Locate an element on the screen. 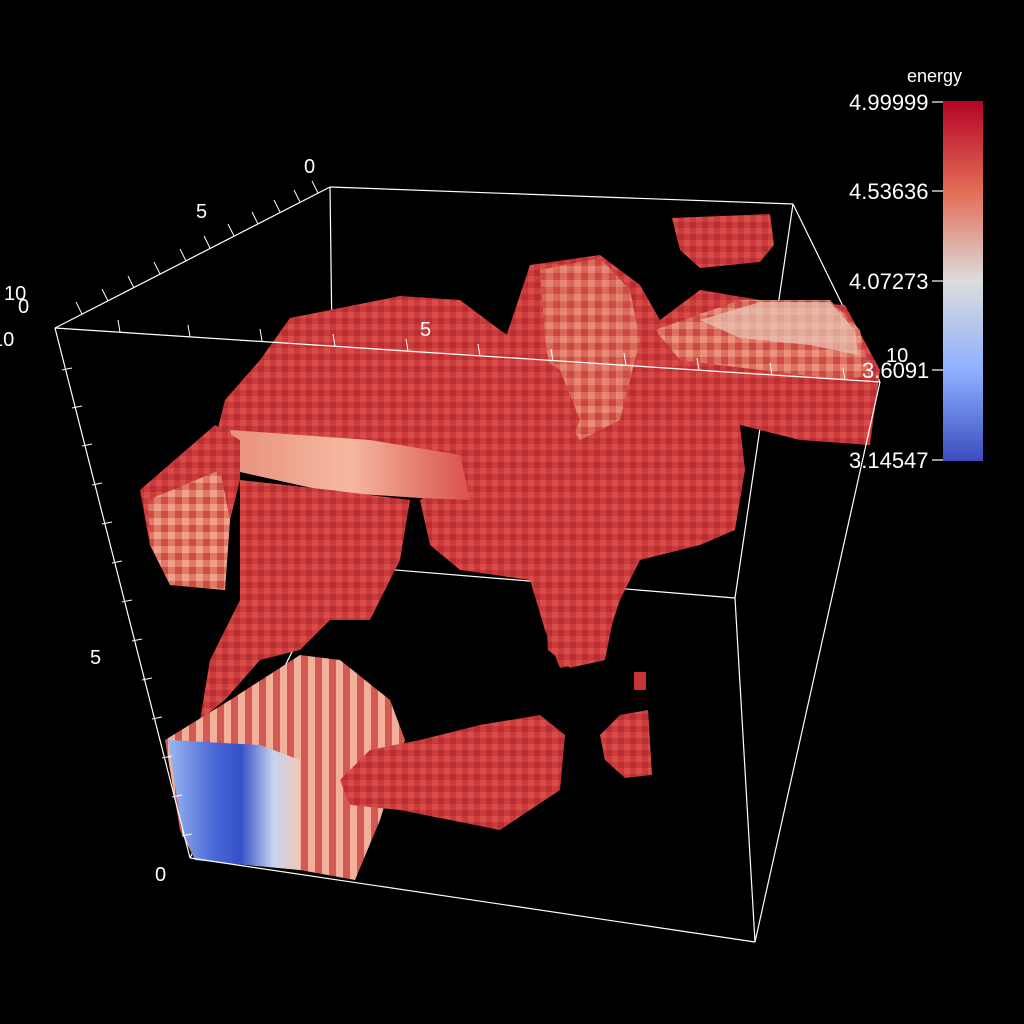 Image resolution: width=1024 pixels, height=1024 pixels. voxel-cluster is located at coordinates (723, 241).